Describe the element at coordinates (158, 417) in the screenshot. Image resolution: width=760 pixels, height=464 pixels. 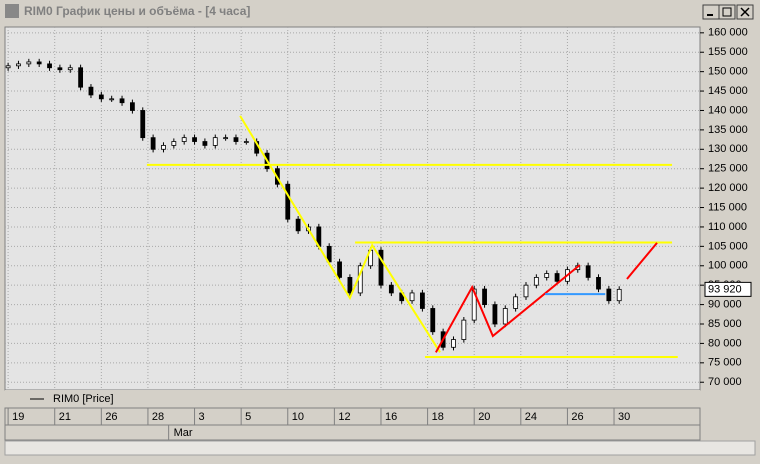
I see `x-tick-label: 28` at that location.